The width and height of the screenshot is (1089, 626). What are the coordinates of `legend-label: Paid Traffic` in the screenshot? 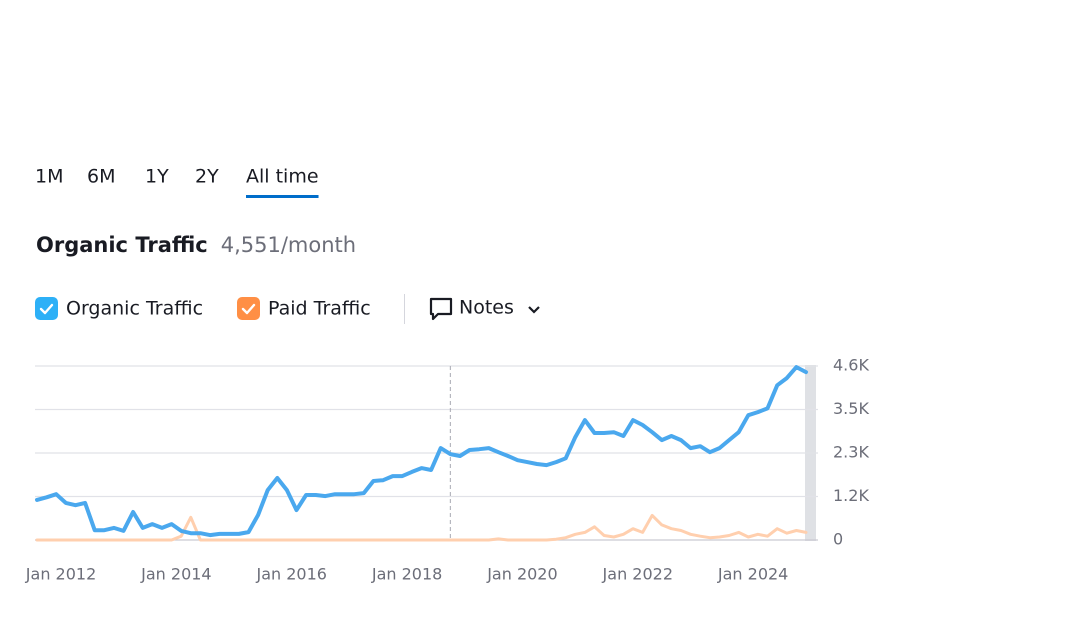 It's located at (319, 309).